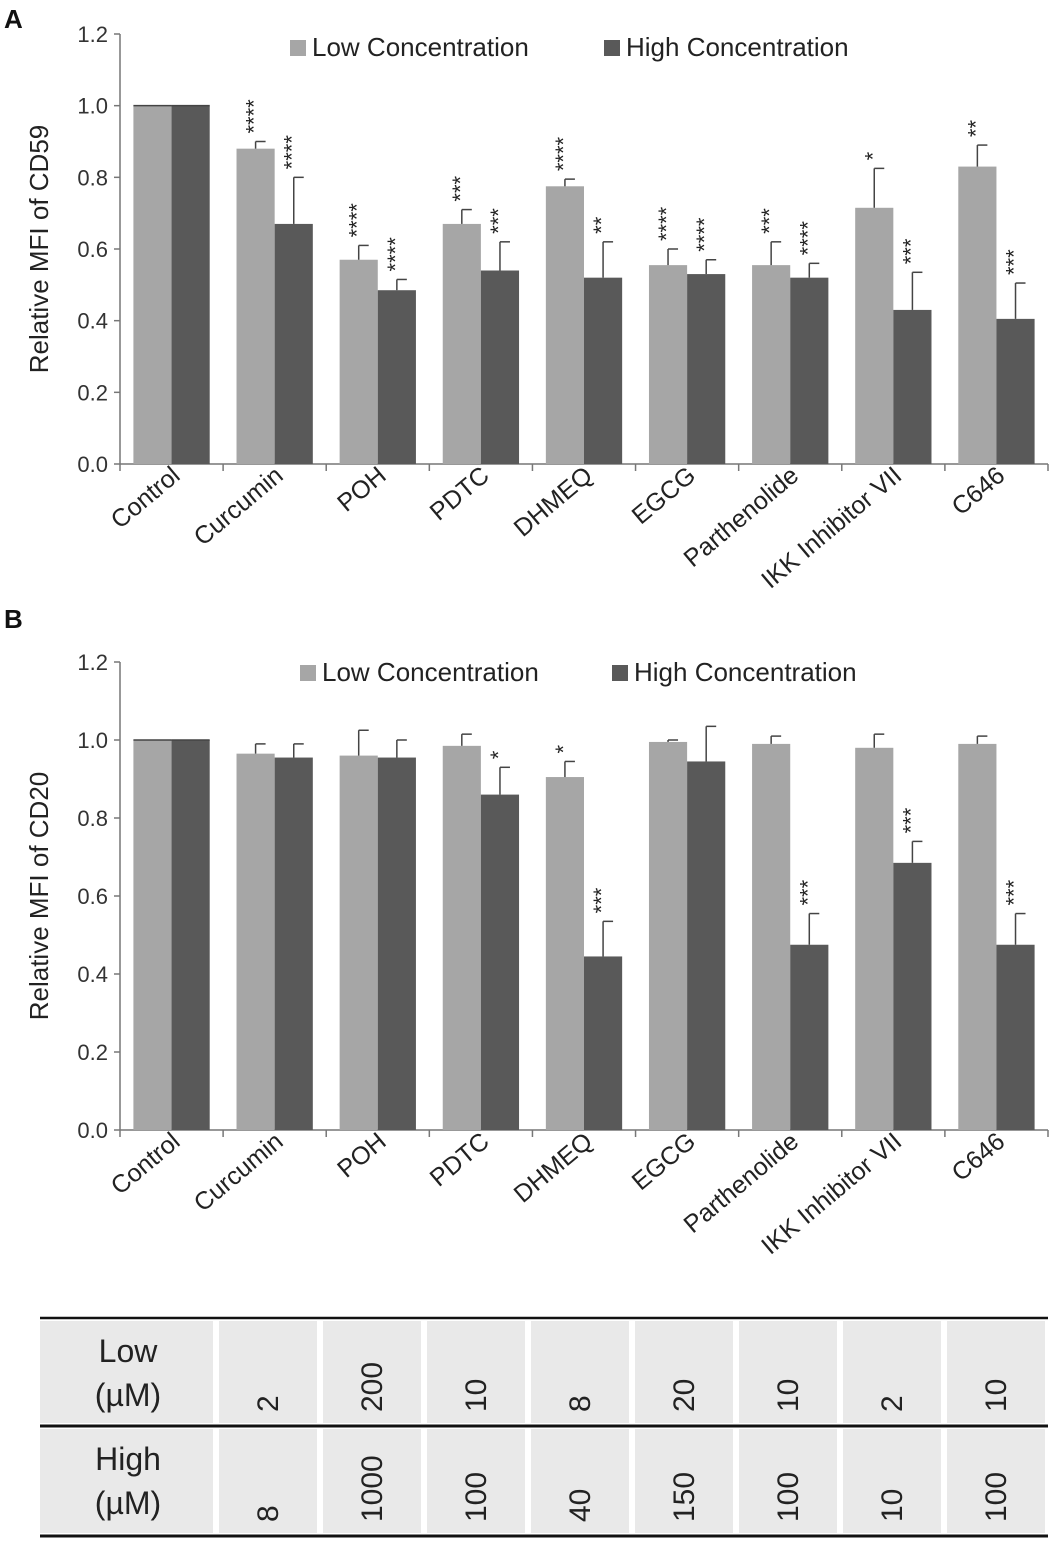 The width and height of the screenshot is (1063, 1544). Describe the element at coordinates (92, 662) in the screenshot. I see `y-tick-label: 1.2` at that location.